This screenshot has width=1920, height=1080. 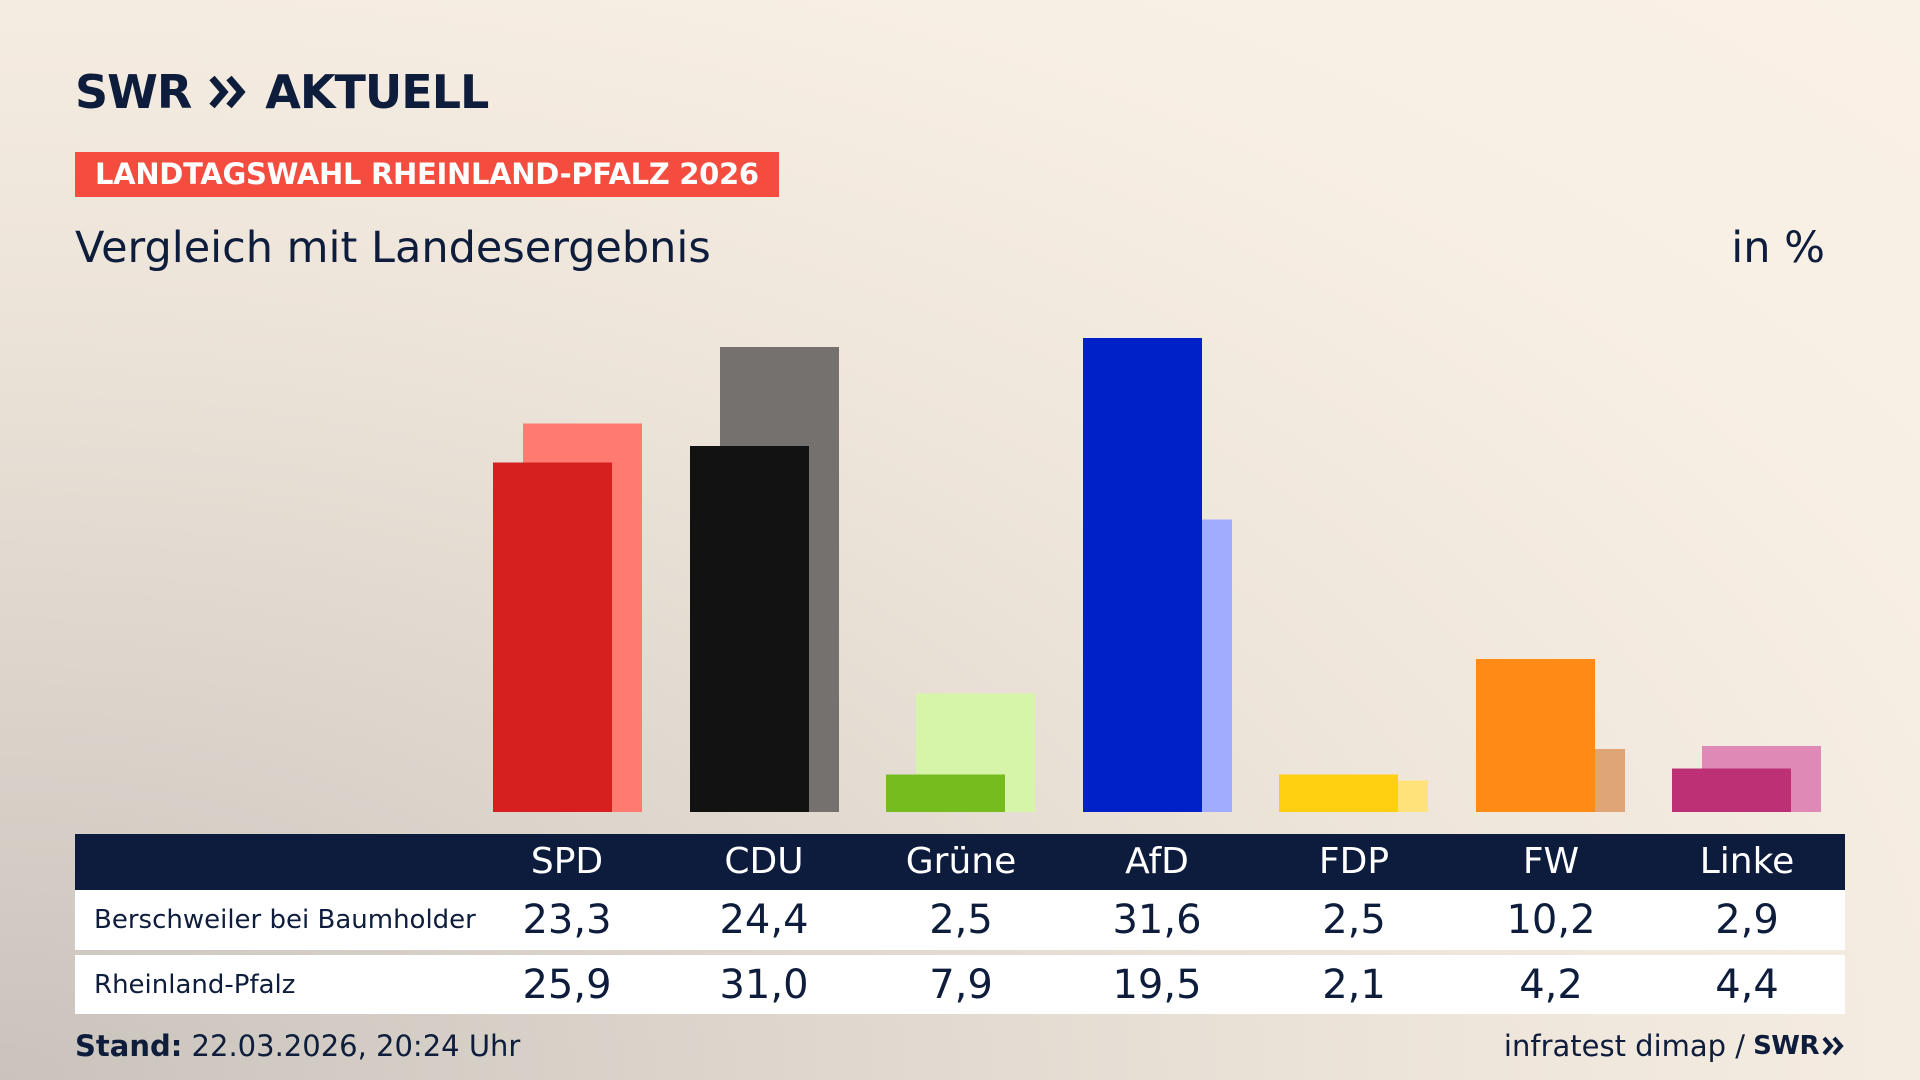 I want to click on column-header: FDP, so click(x=1354, y=861).